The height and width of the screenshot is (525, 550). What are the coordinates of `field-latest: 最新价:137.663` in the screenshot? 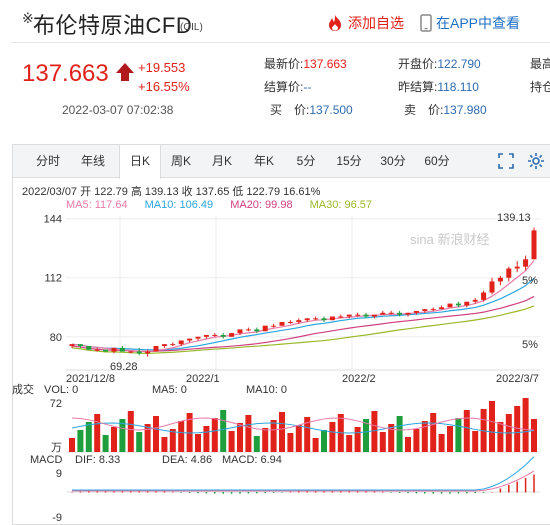 It's located at (305, 64).